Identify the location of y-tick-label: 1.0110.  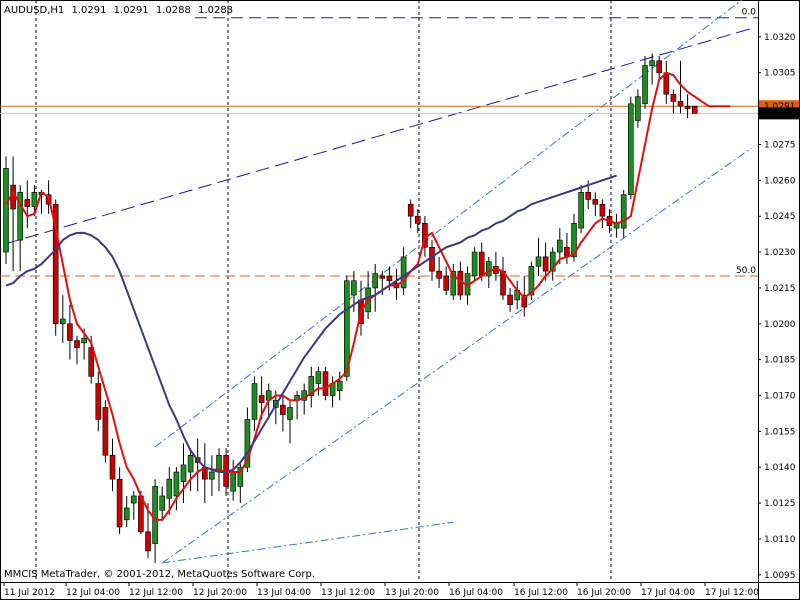
(780, 540).